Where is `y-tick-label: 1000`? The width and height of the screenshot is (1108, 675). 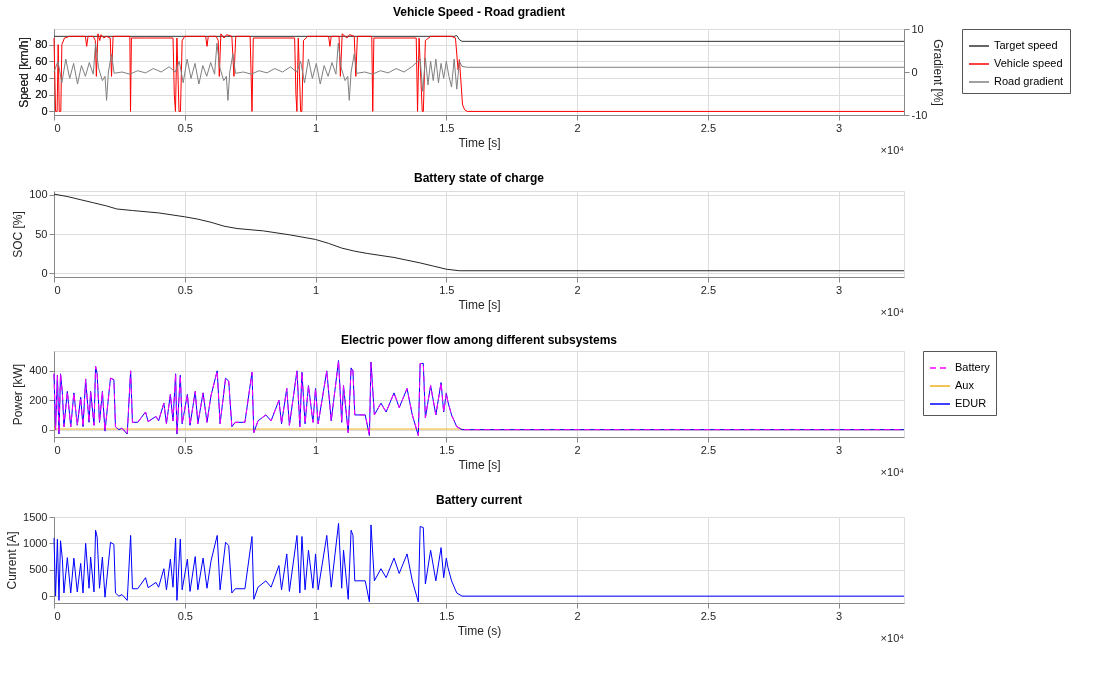
y-tick-label: 1000 is located at coordinates (35, 542).